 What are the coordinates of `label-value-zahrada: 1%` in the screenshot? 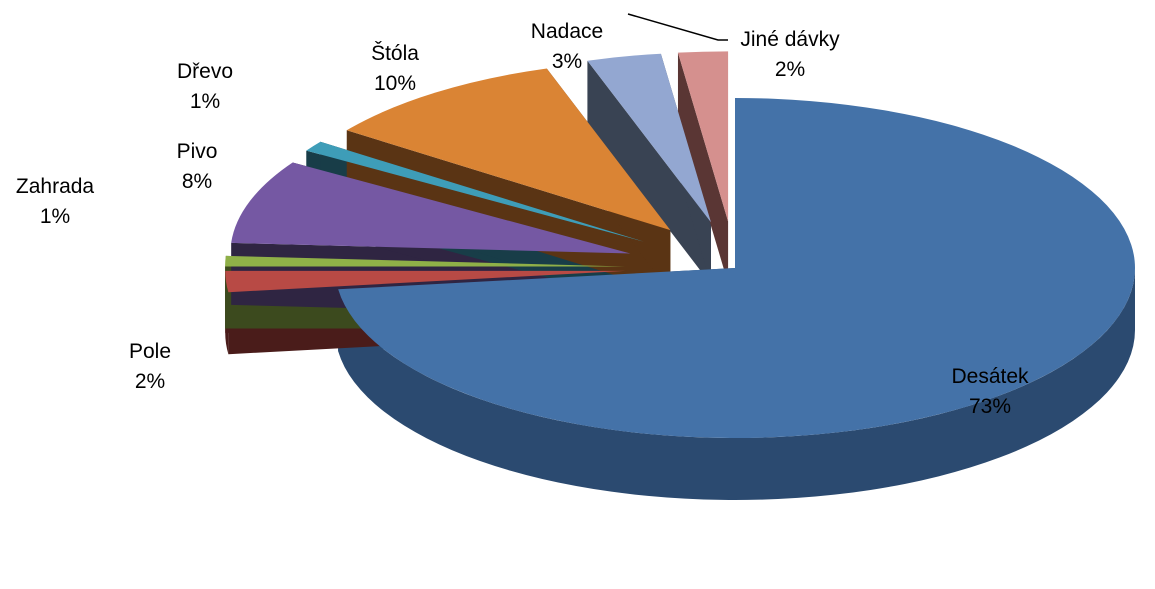 It's located at (55, 216).